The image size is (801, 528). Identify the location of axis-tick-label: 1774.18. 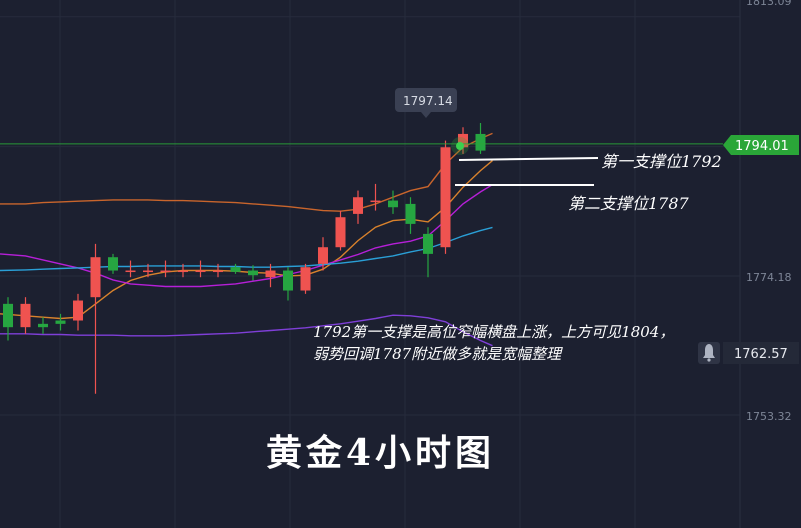
(769, 277).